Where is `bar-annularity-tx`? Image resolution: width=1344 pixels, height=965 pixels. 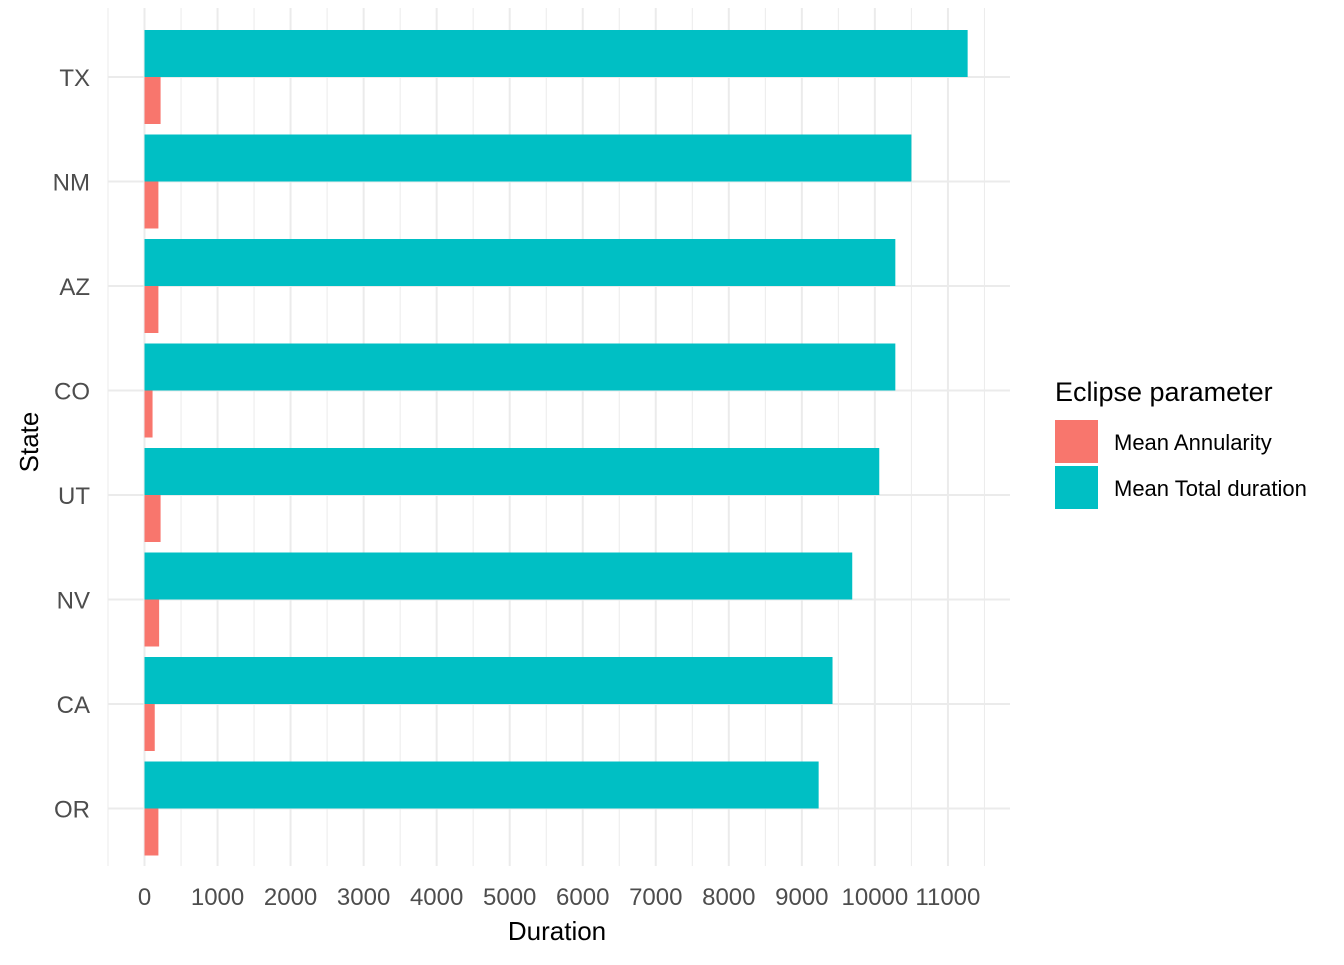
bar-annularity-tx is located at coordinates (152, 100).